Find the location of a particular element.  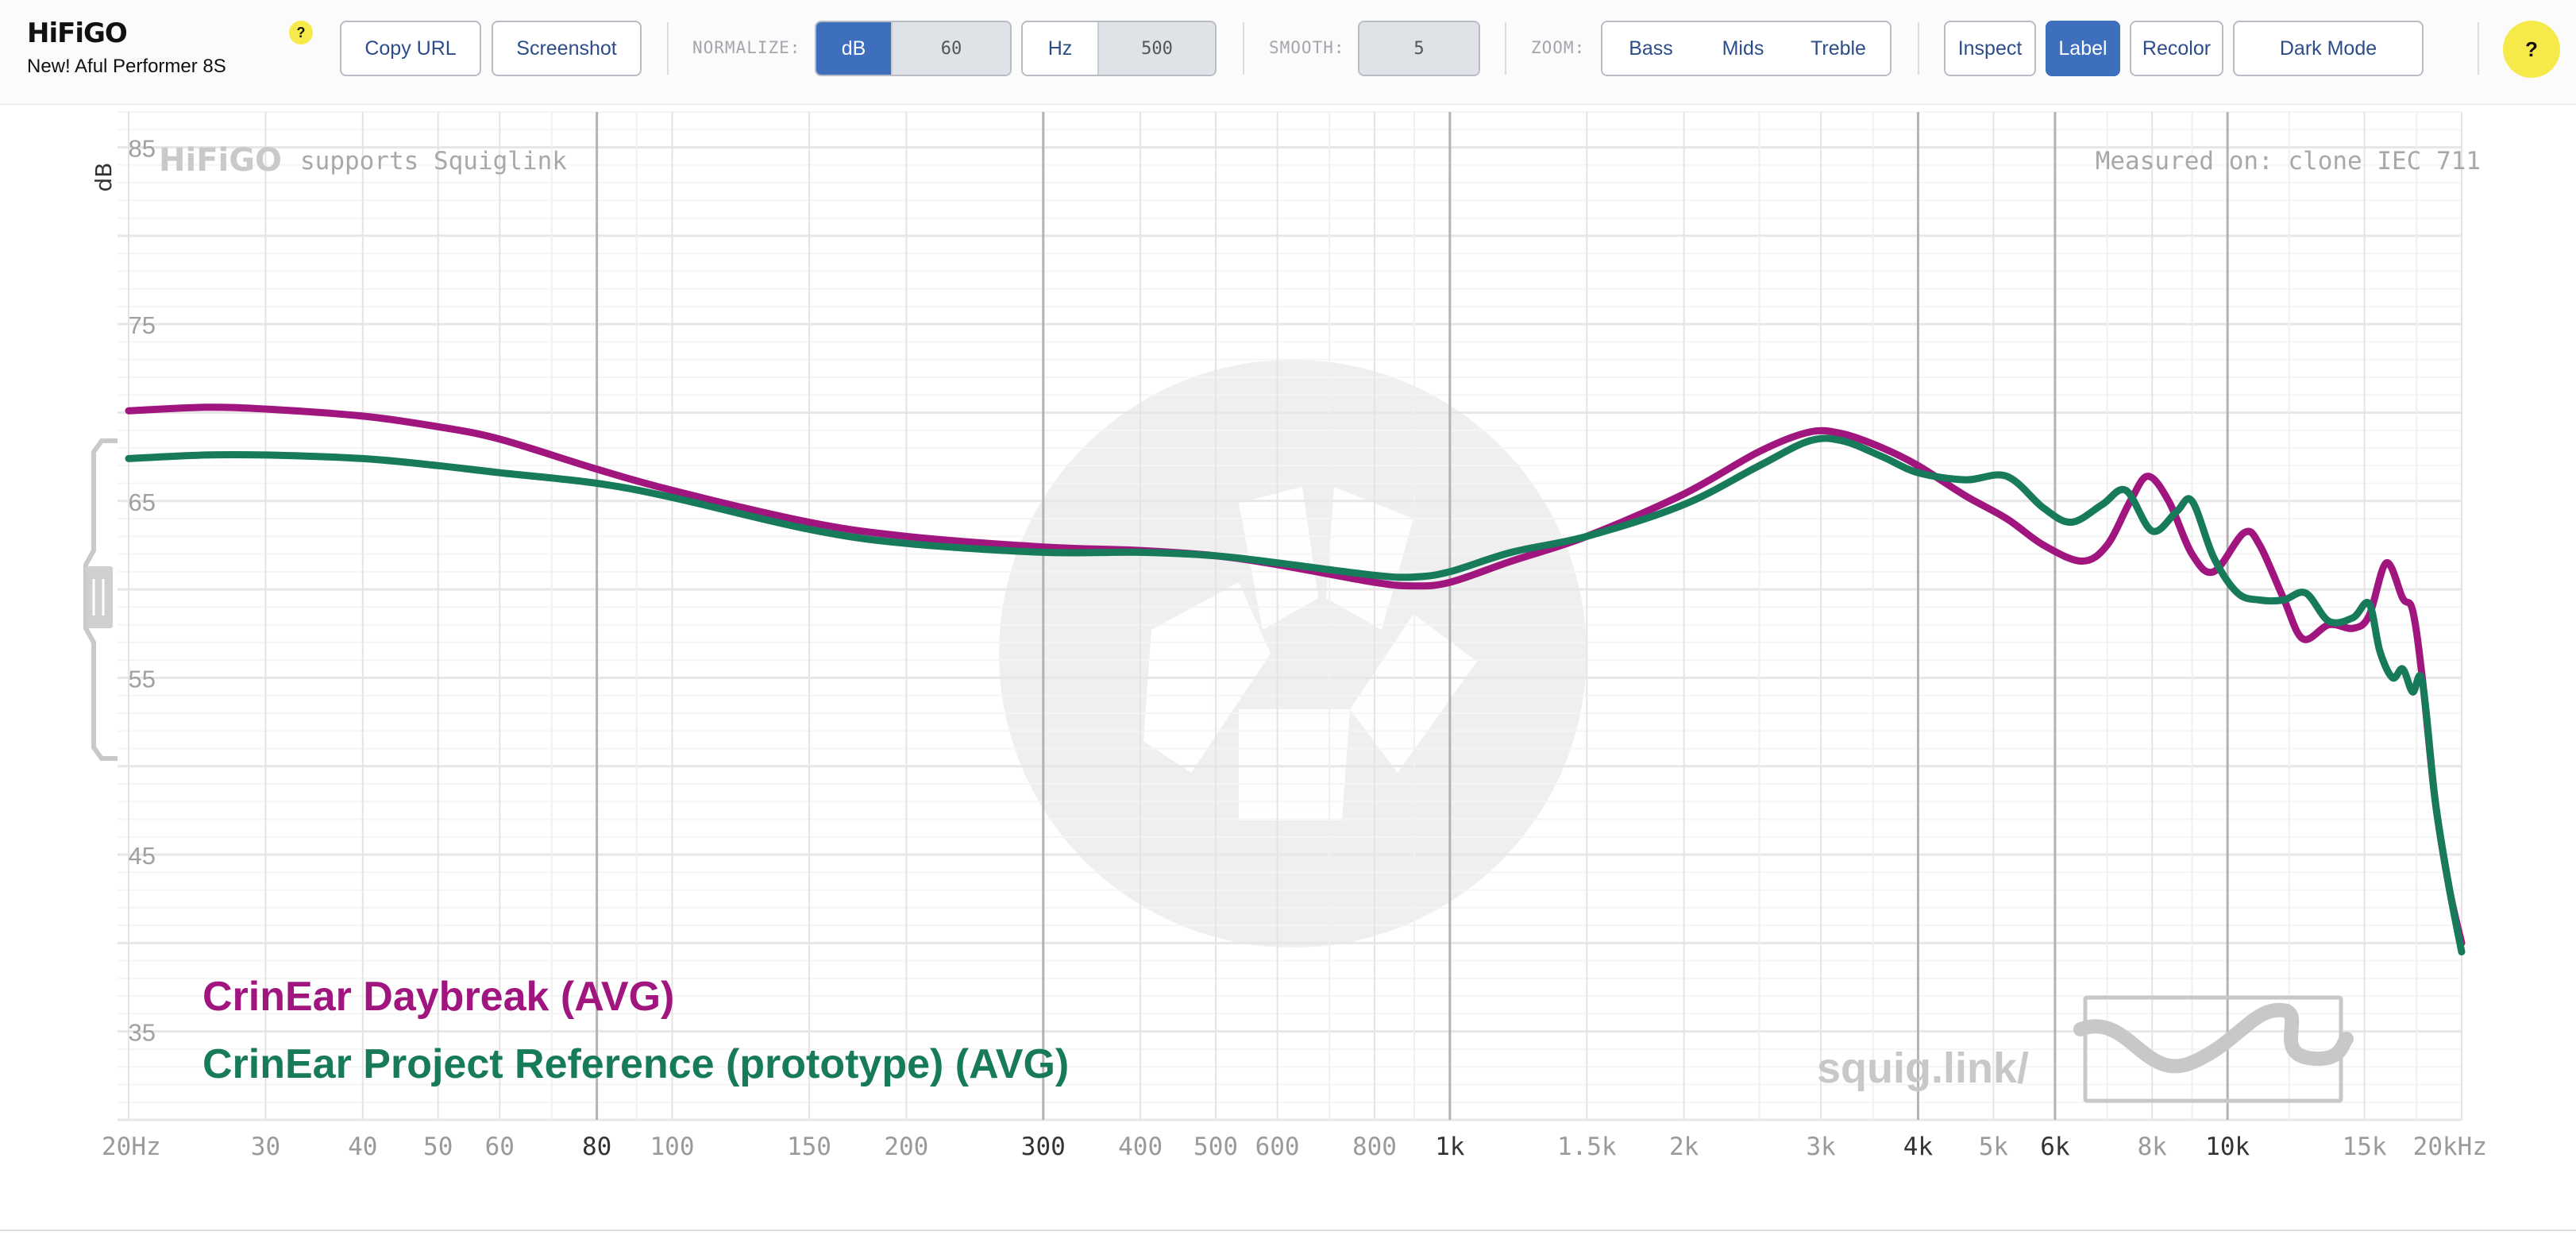

normalize-db-unit-button: dB is located at coordinates (854, 48).